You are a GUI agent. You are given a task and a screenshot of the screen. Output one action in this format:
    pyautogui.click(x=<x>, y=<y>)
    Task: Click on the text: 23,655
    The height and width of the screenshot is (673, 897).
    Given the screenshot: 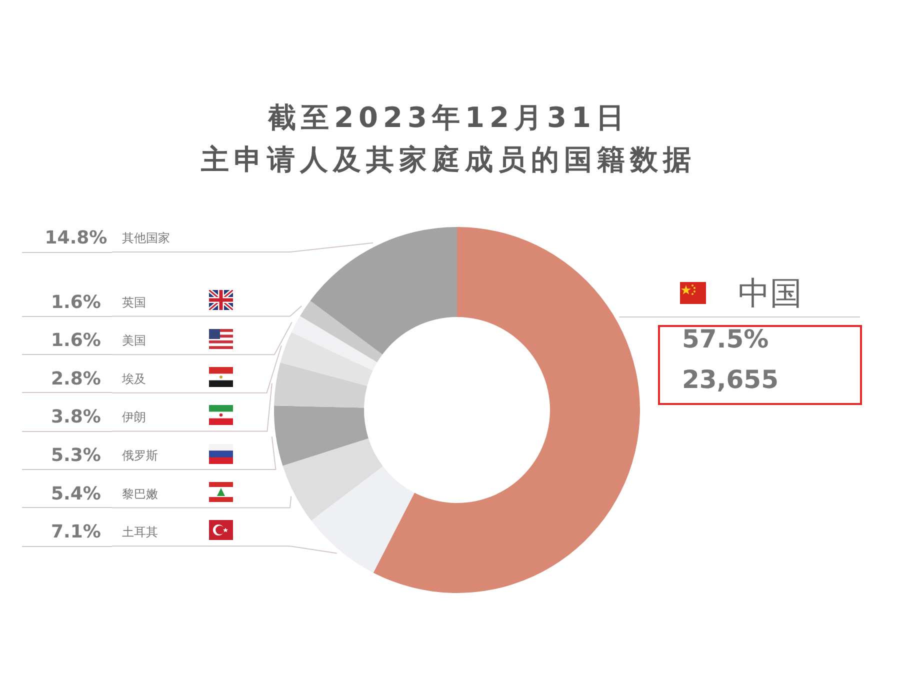 What is the action you would take?
    pyautogui.click(x=730, y=379)
    